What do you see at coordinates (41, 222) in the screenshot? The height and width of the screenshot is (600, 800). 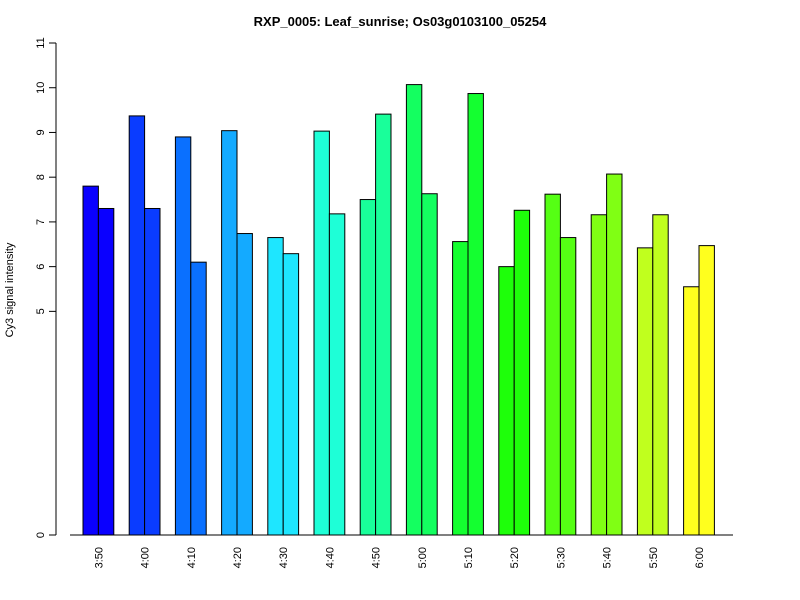 I see `y-tick-label: 7` at bounding box center [41, 222].